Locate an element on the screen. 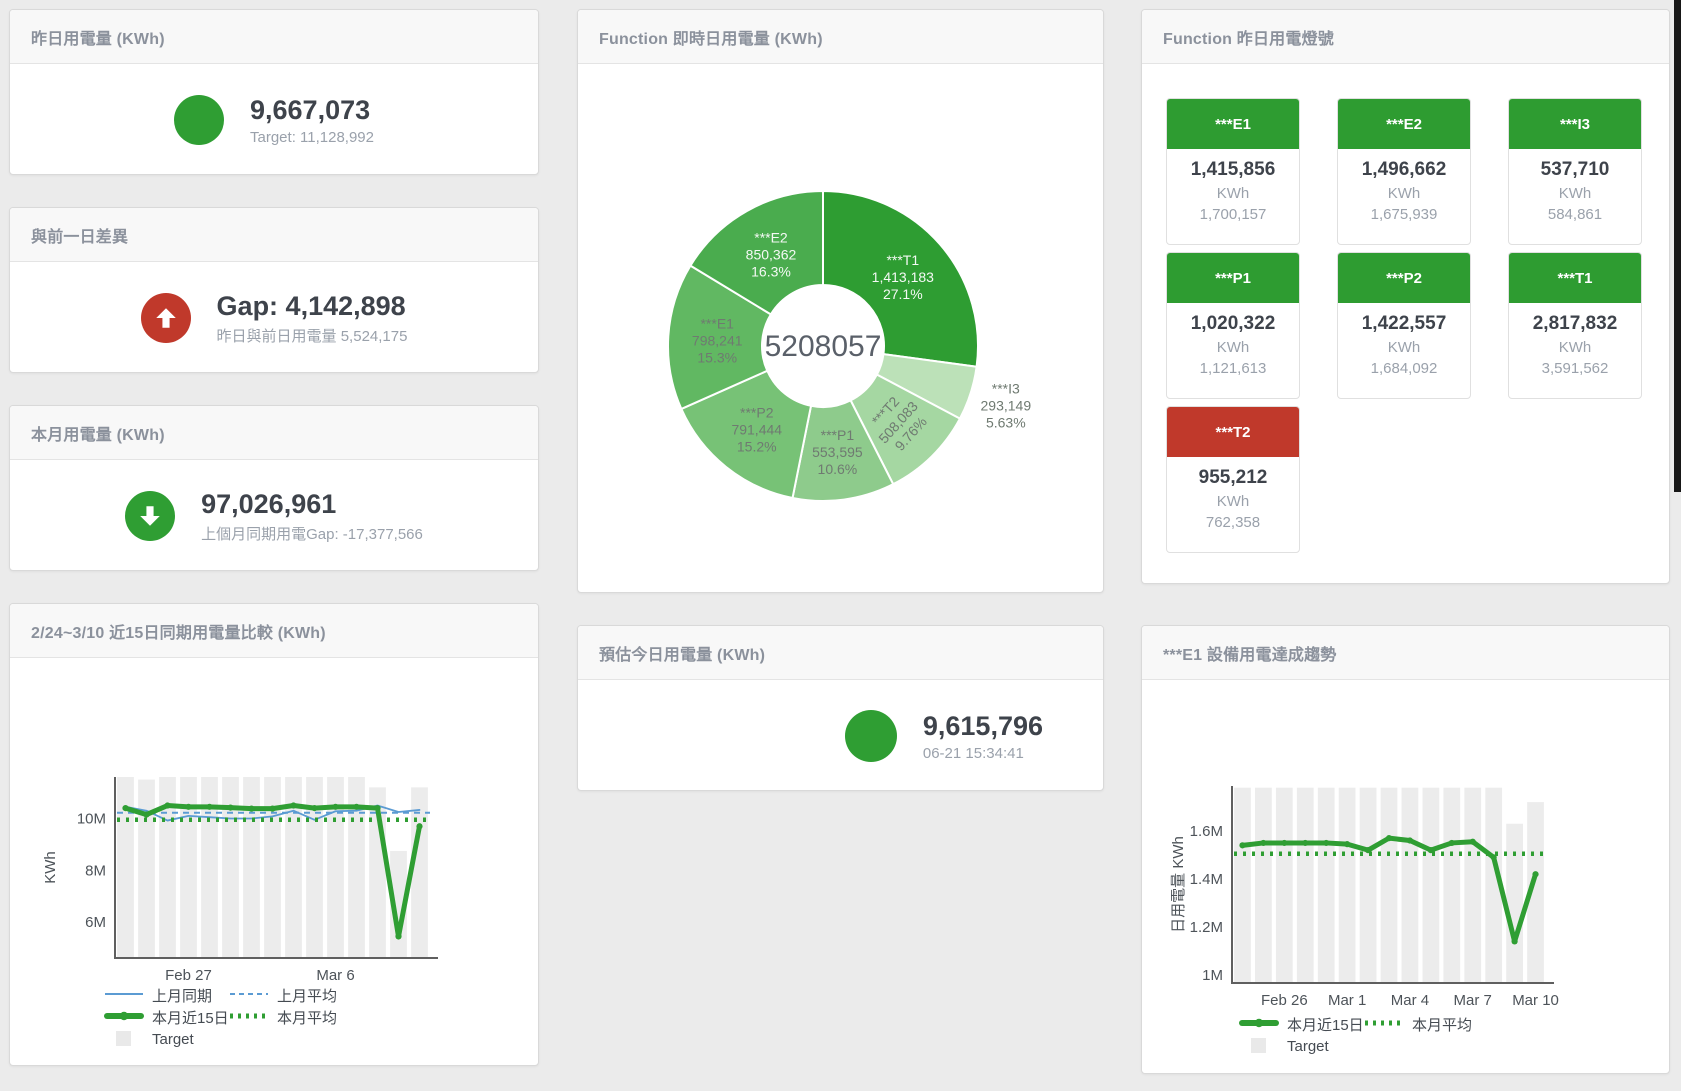 The width and height of the screenshot is (1681, 1091). donut-slice-label: ***P2 791,444 15.2% is located at coordinates (756, 430).